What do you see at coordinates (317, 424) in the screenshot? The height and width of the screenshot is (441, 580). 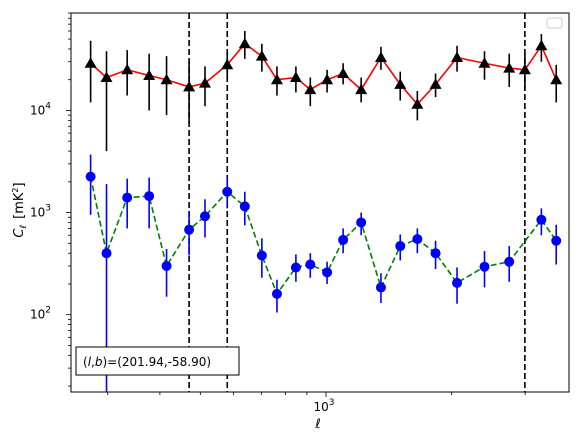 I see `x-axis-label: ℓ` at bounding box center [317, 424].